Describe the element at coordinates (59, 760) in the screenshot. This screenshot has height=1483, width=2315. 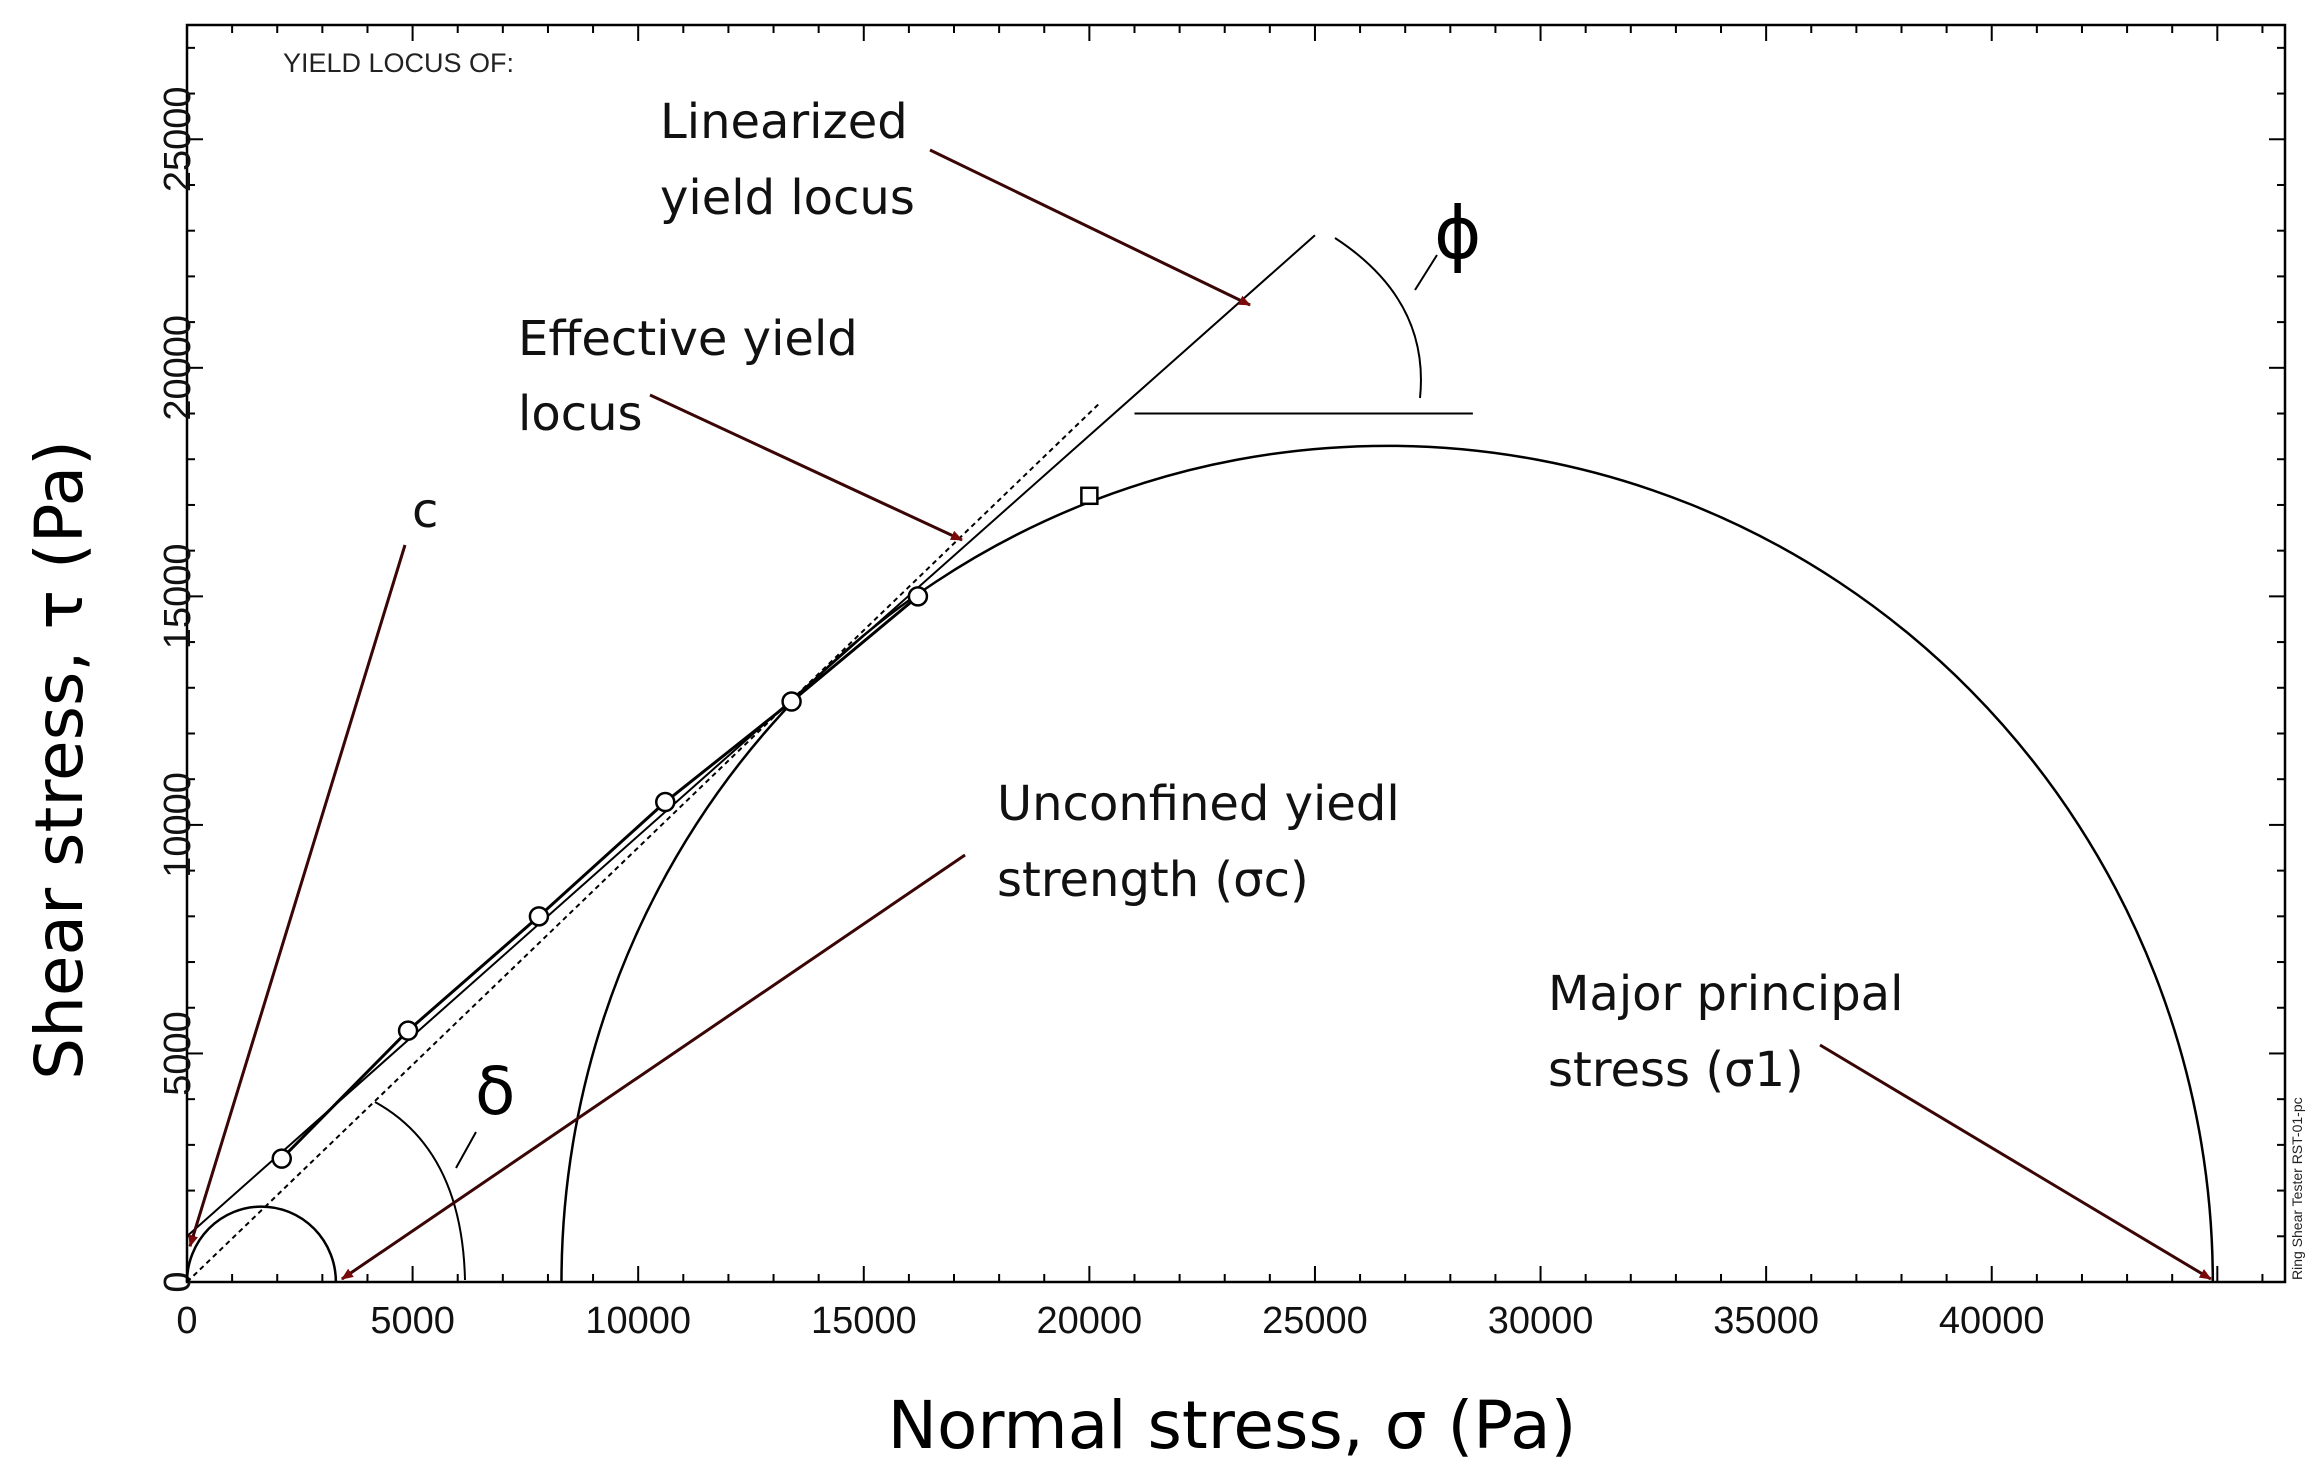
I see `y-axis-title: Shear stress, τ (Pa)` at that location.